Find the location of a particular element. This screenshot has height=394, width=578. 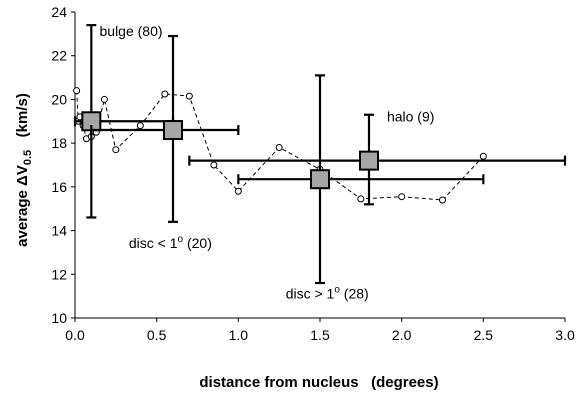

y-axis-label-main: average is located at coordinates (22, 216).